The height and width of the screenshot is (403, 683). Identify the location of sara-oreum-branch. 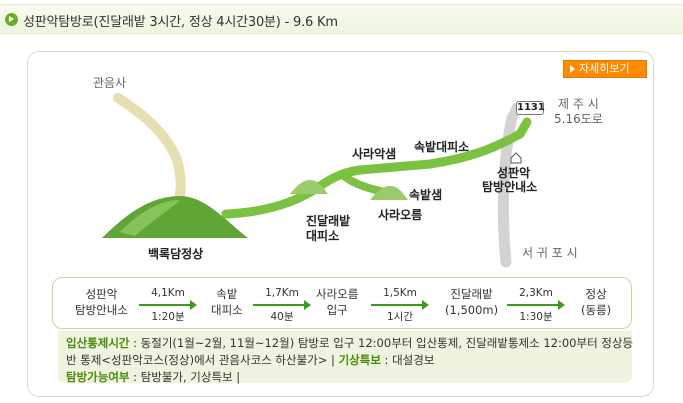
(363, 183).